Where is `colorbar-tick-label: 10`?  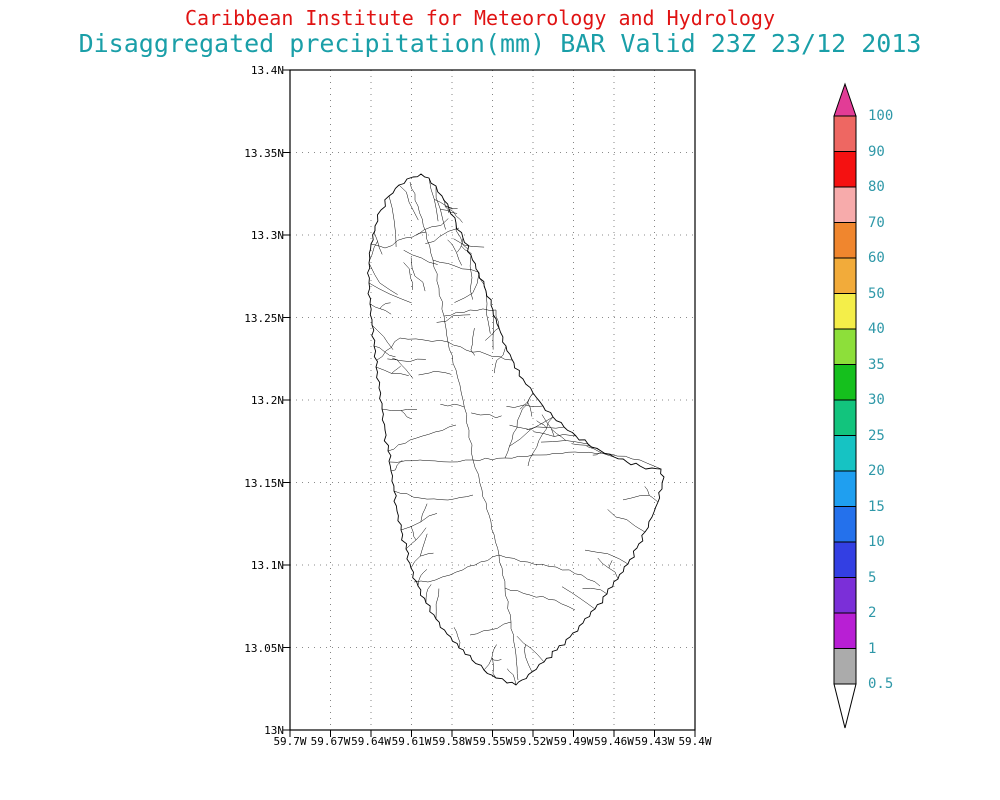 colorbar-tick-label: 10 is located at coordinates (876, 542).